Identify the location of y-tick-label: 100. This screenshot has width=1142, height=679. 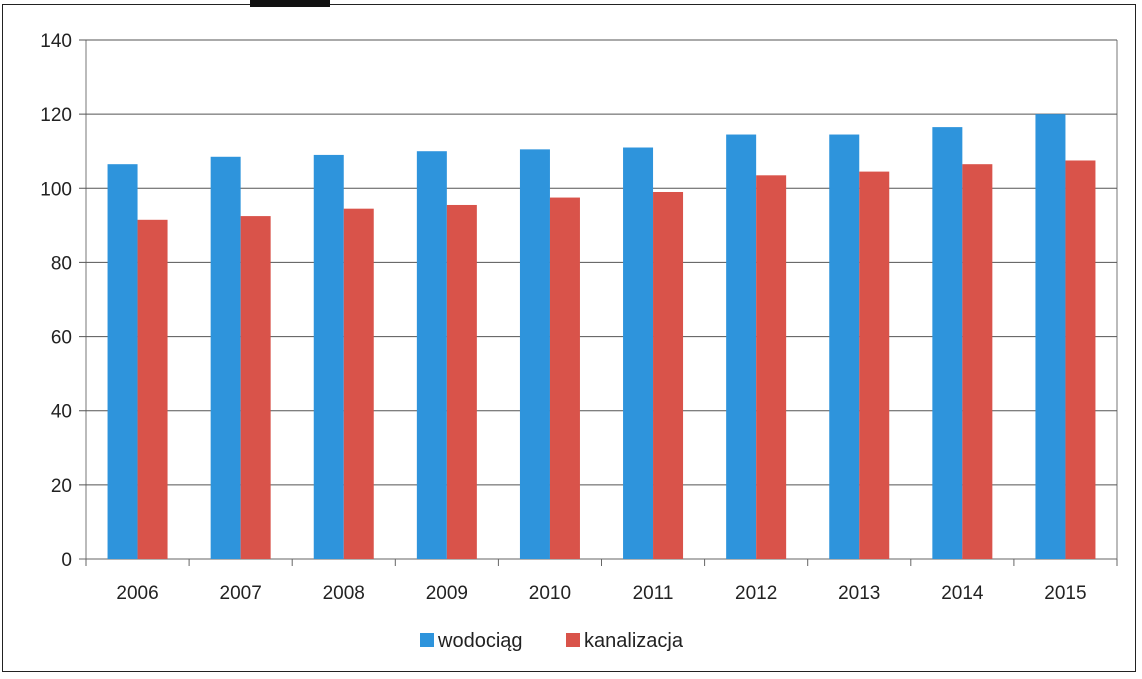
(56, 189).